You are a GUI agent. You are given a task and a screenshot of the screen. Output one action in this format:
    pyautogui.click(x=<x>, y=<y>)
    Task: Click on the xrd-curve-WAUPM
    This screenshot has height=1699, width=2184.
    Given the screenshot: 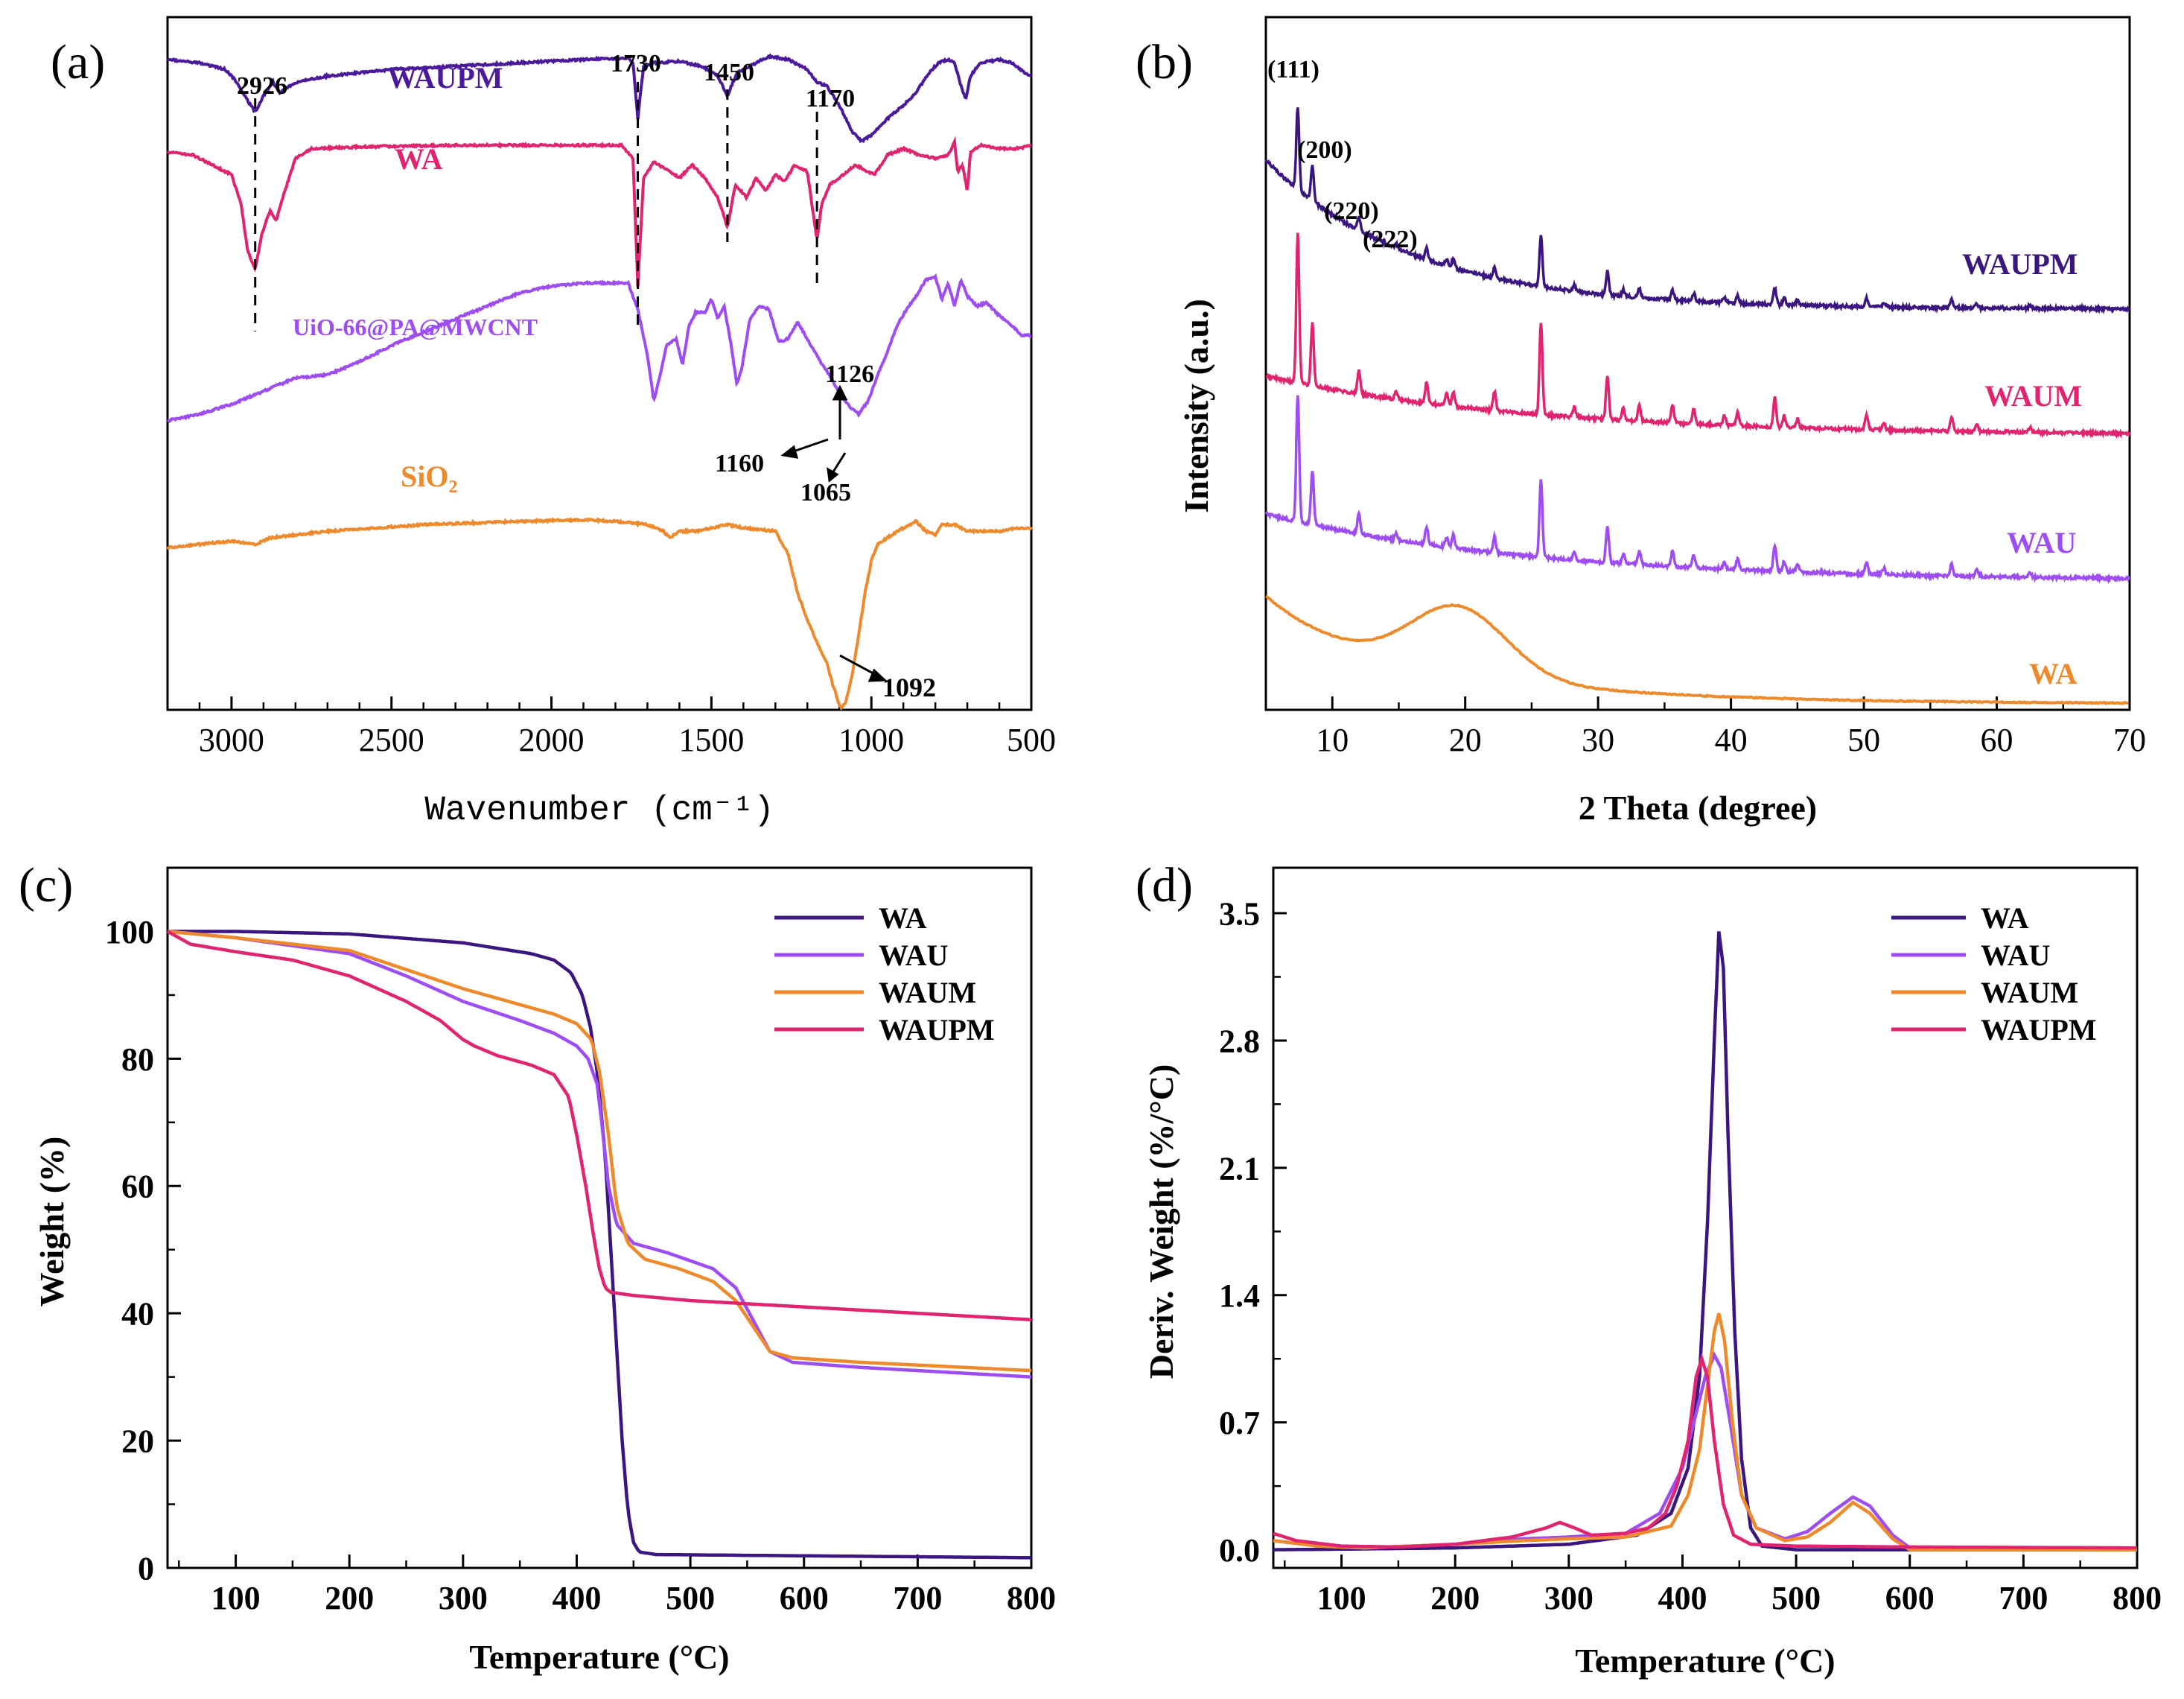 What is the action you would take?
    pyautogui.click(x=1697, y=211)
    